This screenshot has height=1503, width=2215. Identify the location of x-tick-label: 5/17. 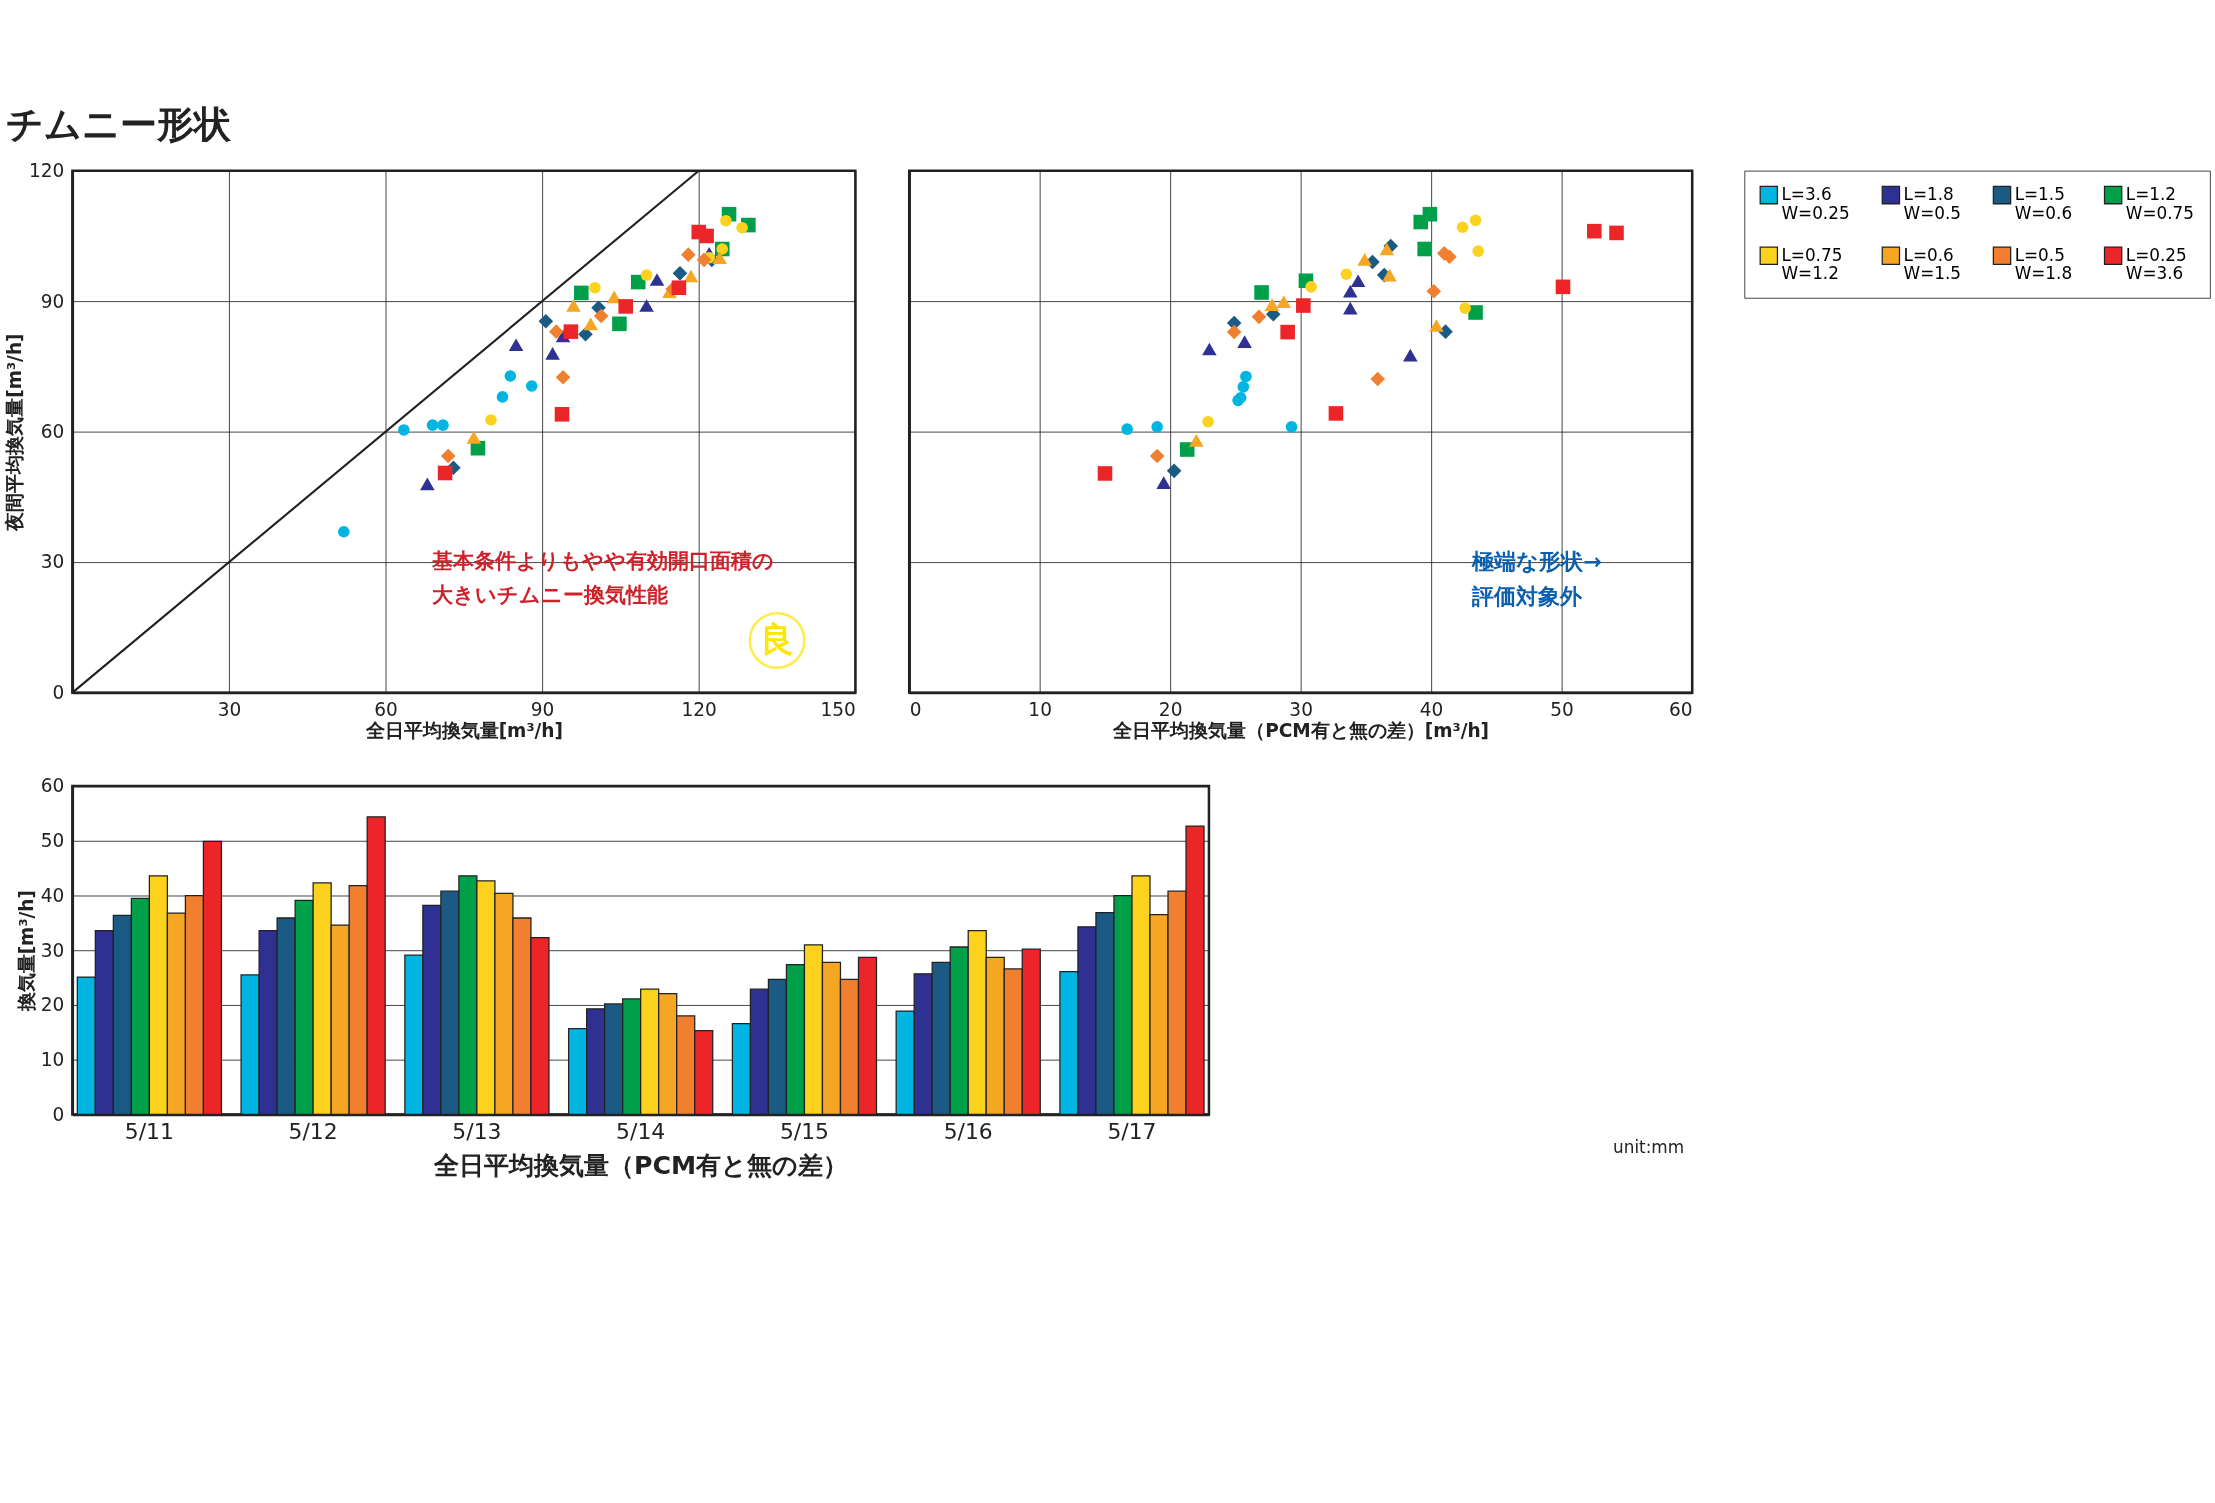
(1132, 1132).